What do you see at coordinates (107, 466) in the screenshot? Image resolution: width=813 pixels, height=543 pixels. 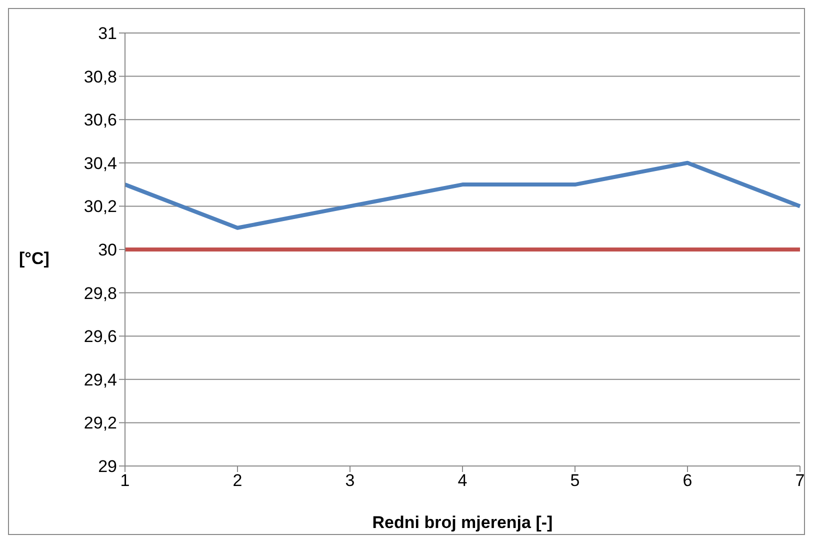 I see `y-tick-label: 29` at bounding box center [107, 466].